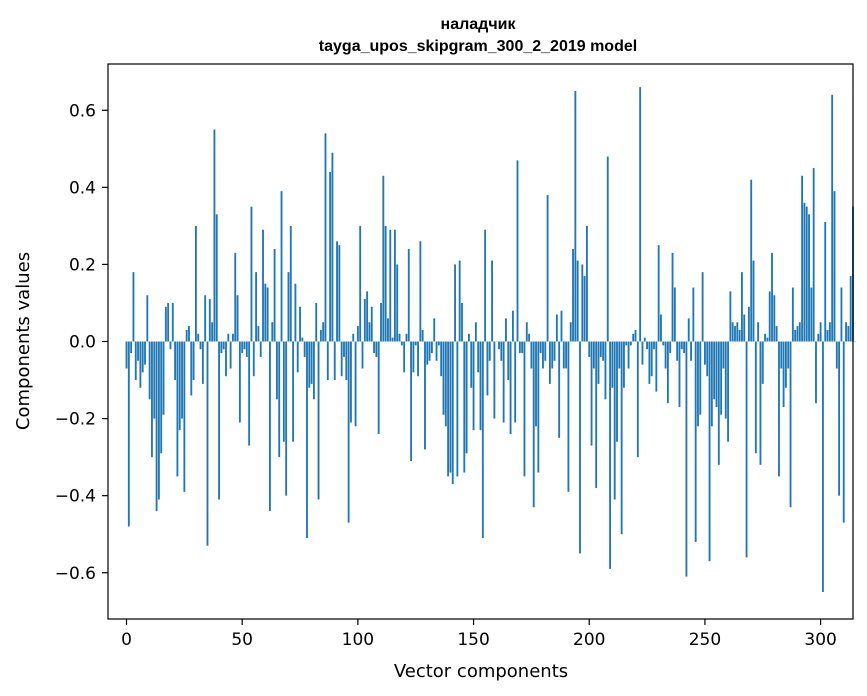  Describe the element at coordinates (705, 640) in the screenshot. I see `x-tick-label: 250` at that location.